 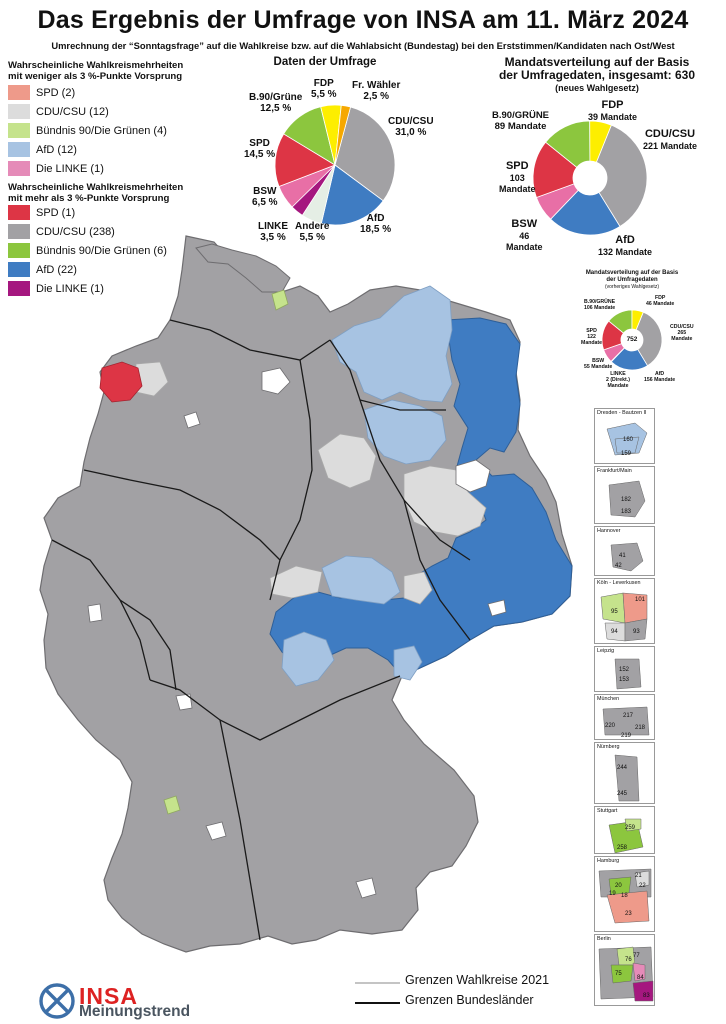 I want to click on survey-label-gruene-name: B.90/Grüne, so click(x=276, y=97).